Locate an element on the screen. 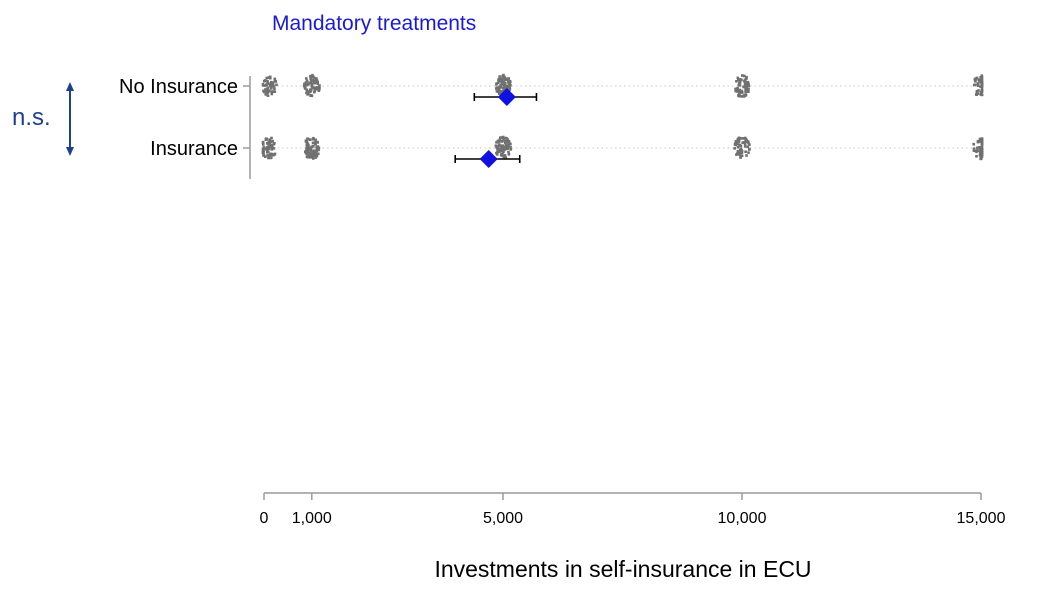  chart-title: Mandatory treatments is located at coordinates (374, 23).